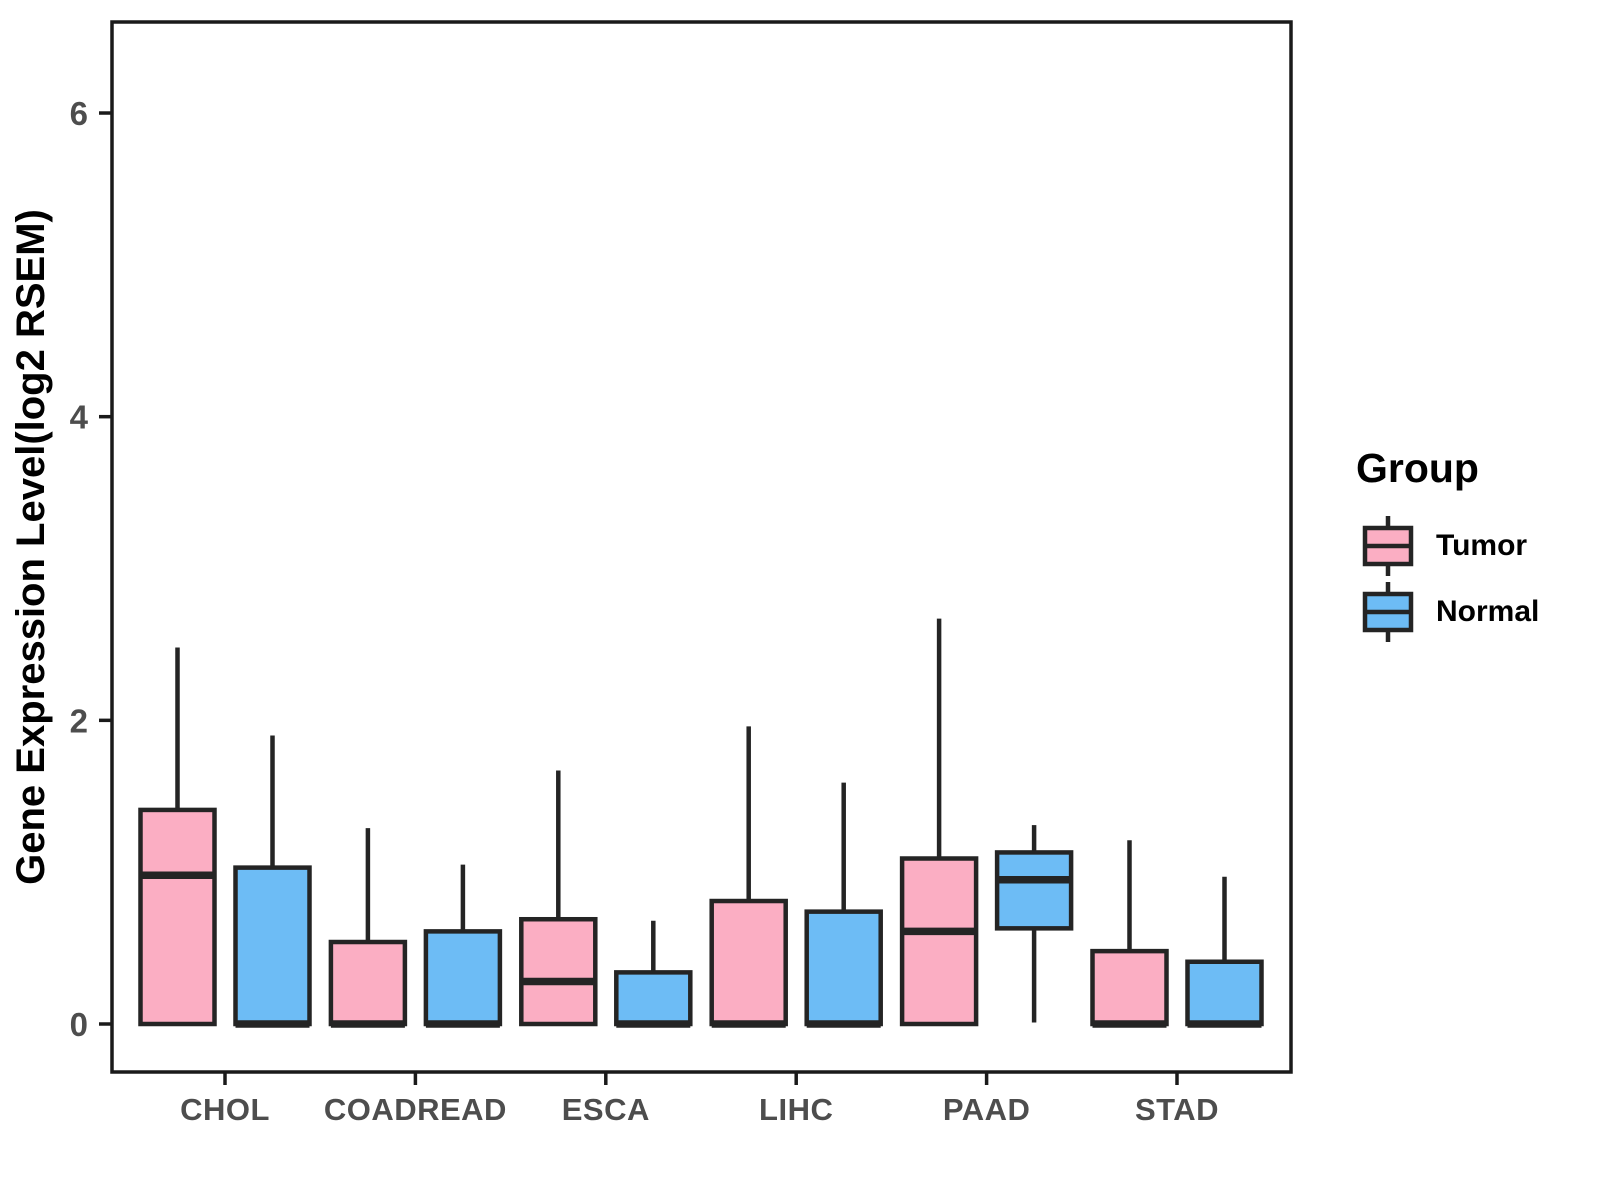  I want to click on y-tick-label-6: 6, so click(79, 113).